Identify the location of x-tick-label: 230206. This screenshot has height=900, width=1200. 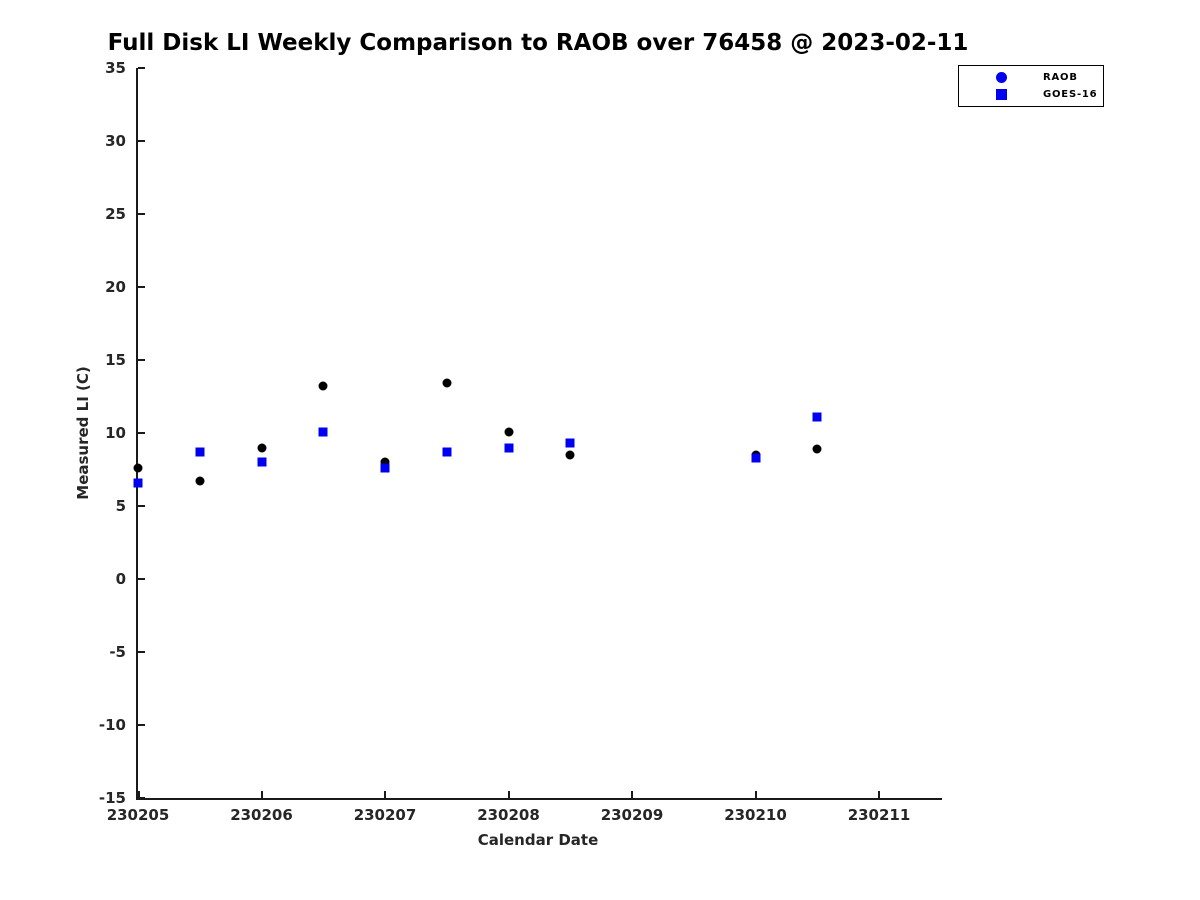
(261, 815).